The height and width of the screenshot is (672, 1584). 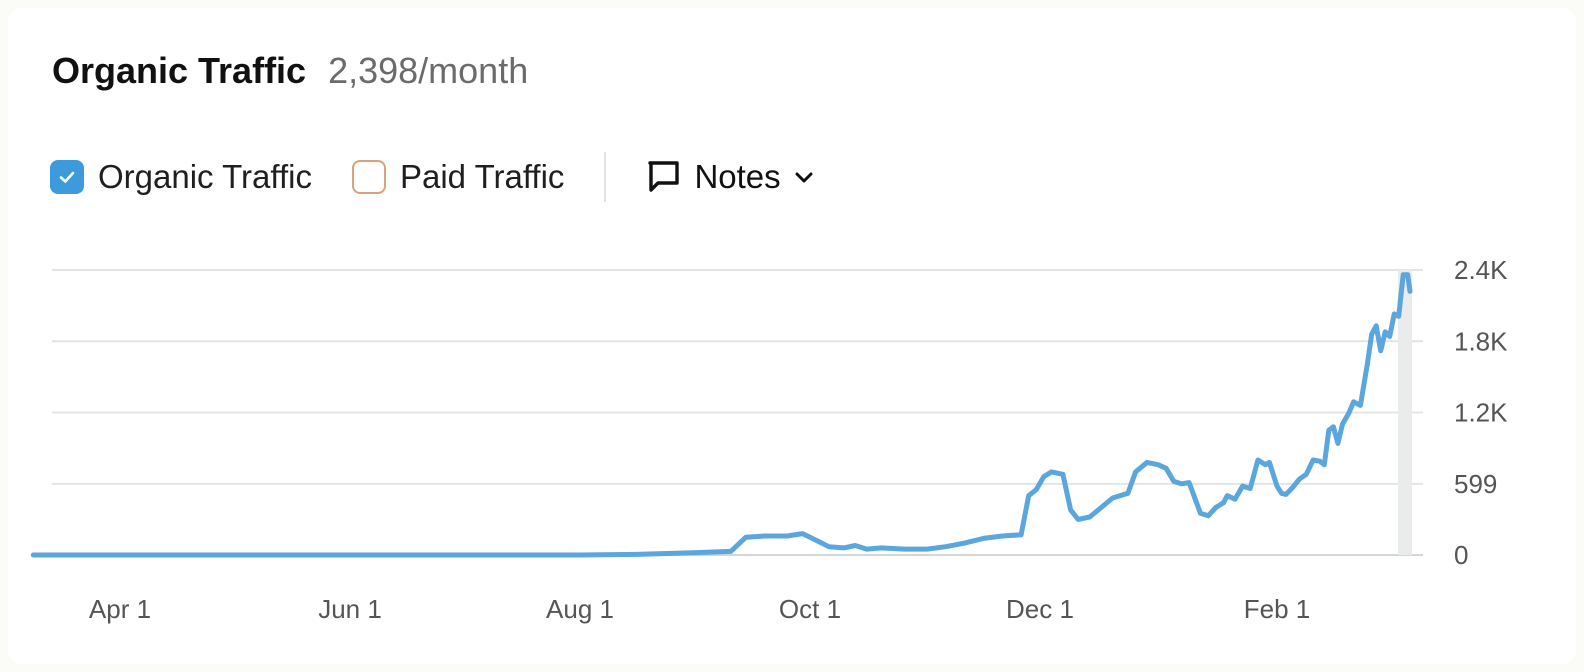 What do you see at coordinates (179, 70) in the screenshot?
I see `chart-title: Organic Traffic` at bounding box center [179, 70].